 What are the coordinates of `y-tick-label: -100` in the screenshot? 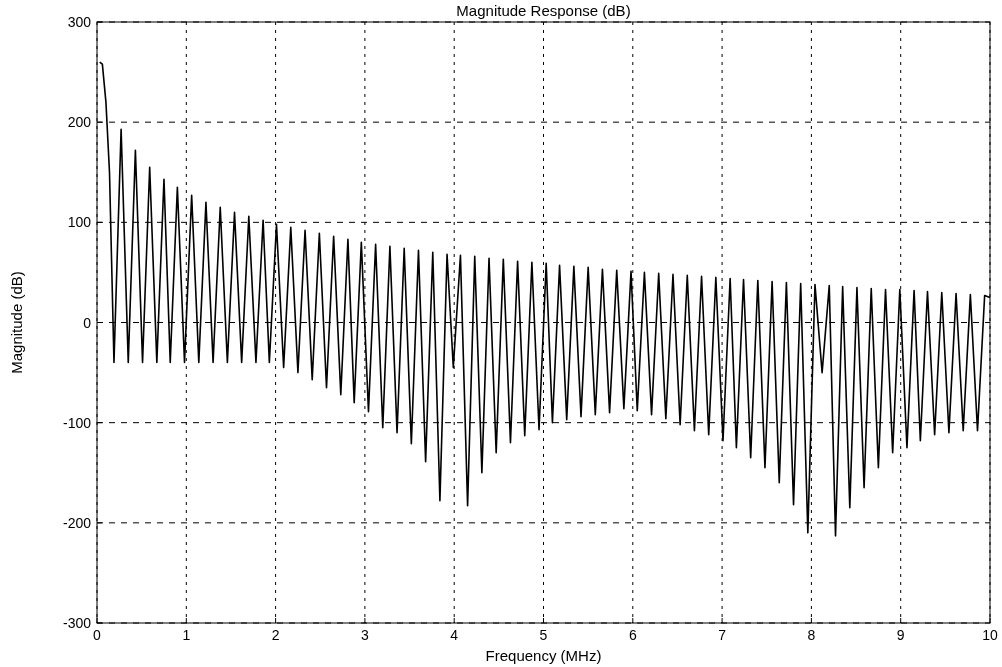 It's located at (77, 422).